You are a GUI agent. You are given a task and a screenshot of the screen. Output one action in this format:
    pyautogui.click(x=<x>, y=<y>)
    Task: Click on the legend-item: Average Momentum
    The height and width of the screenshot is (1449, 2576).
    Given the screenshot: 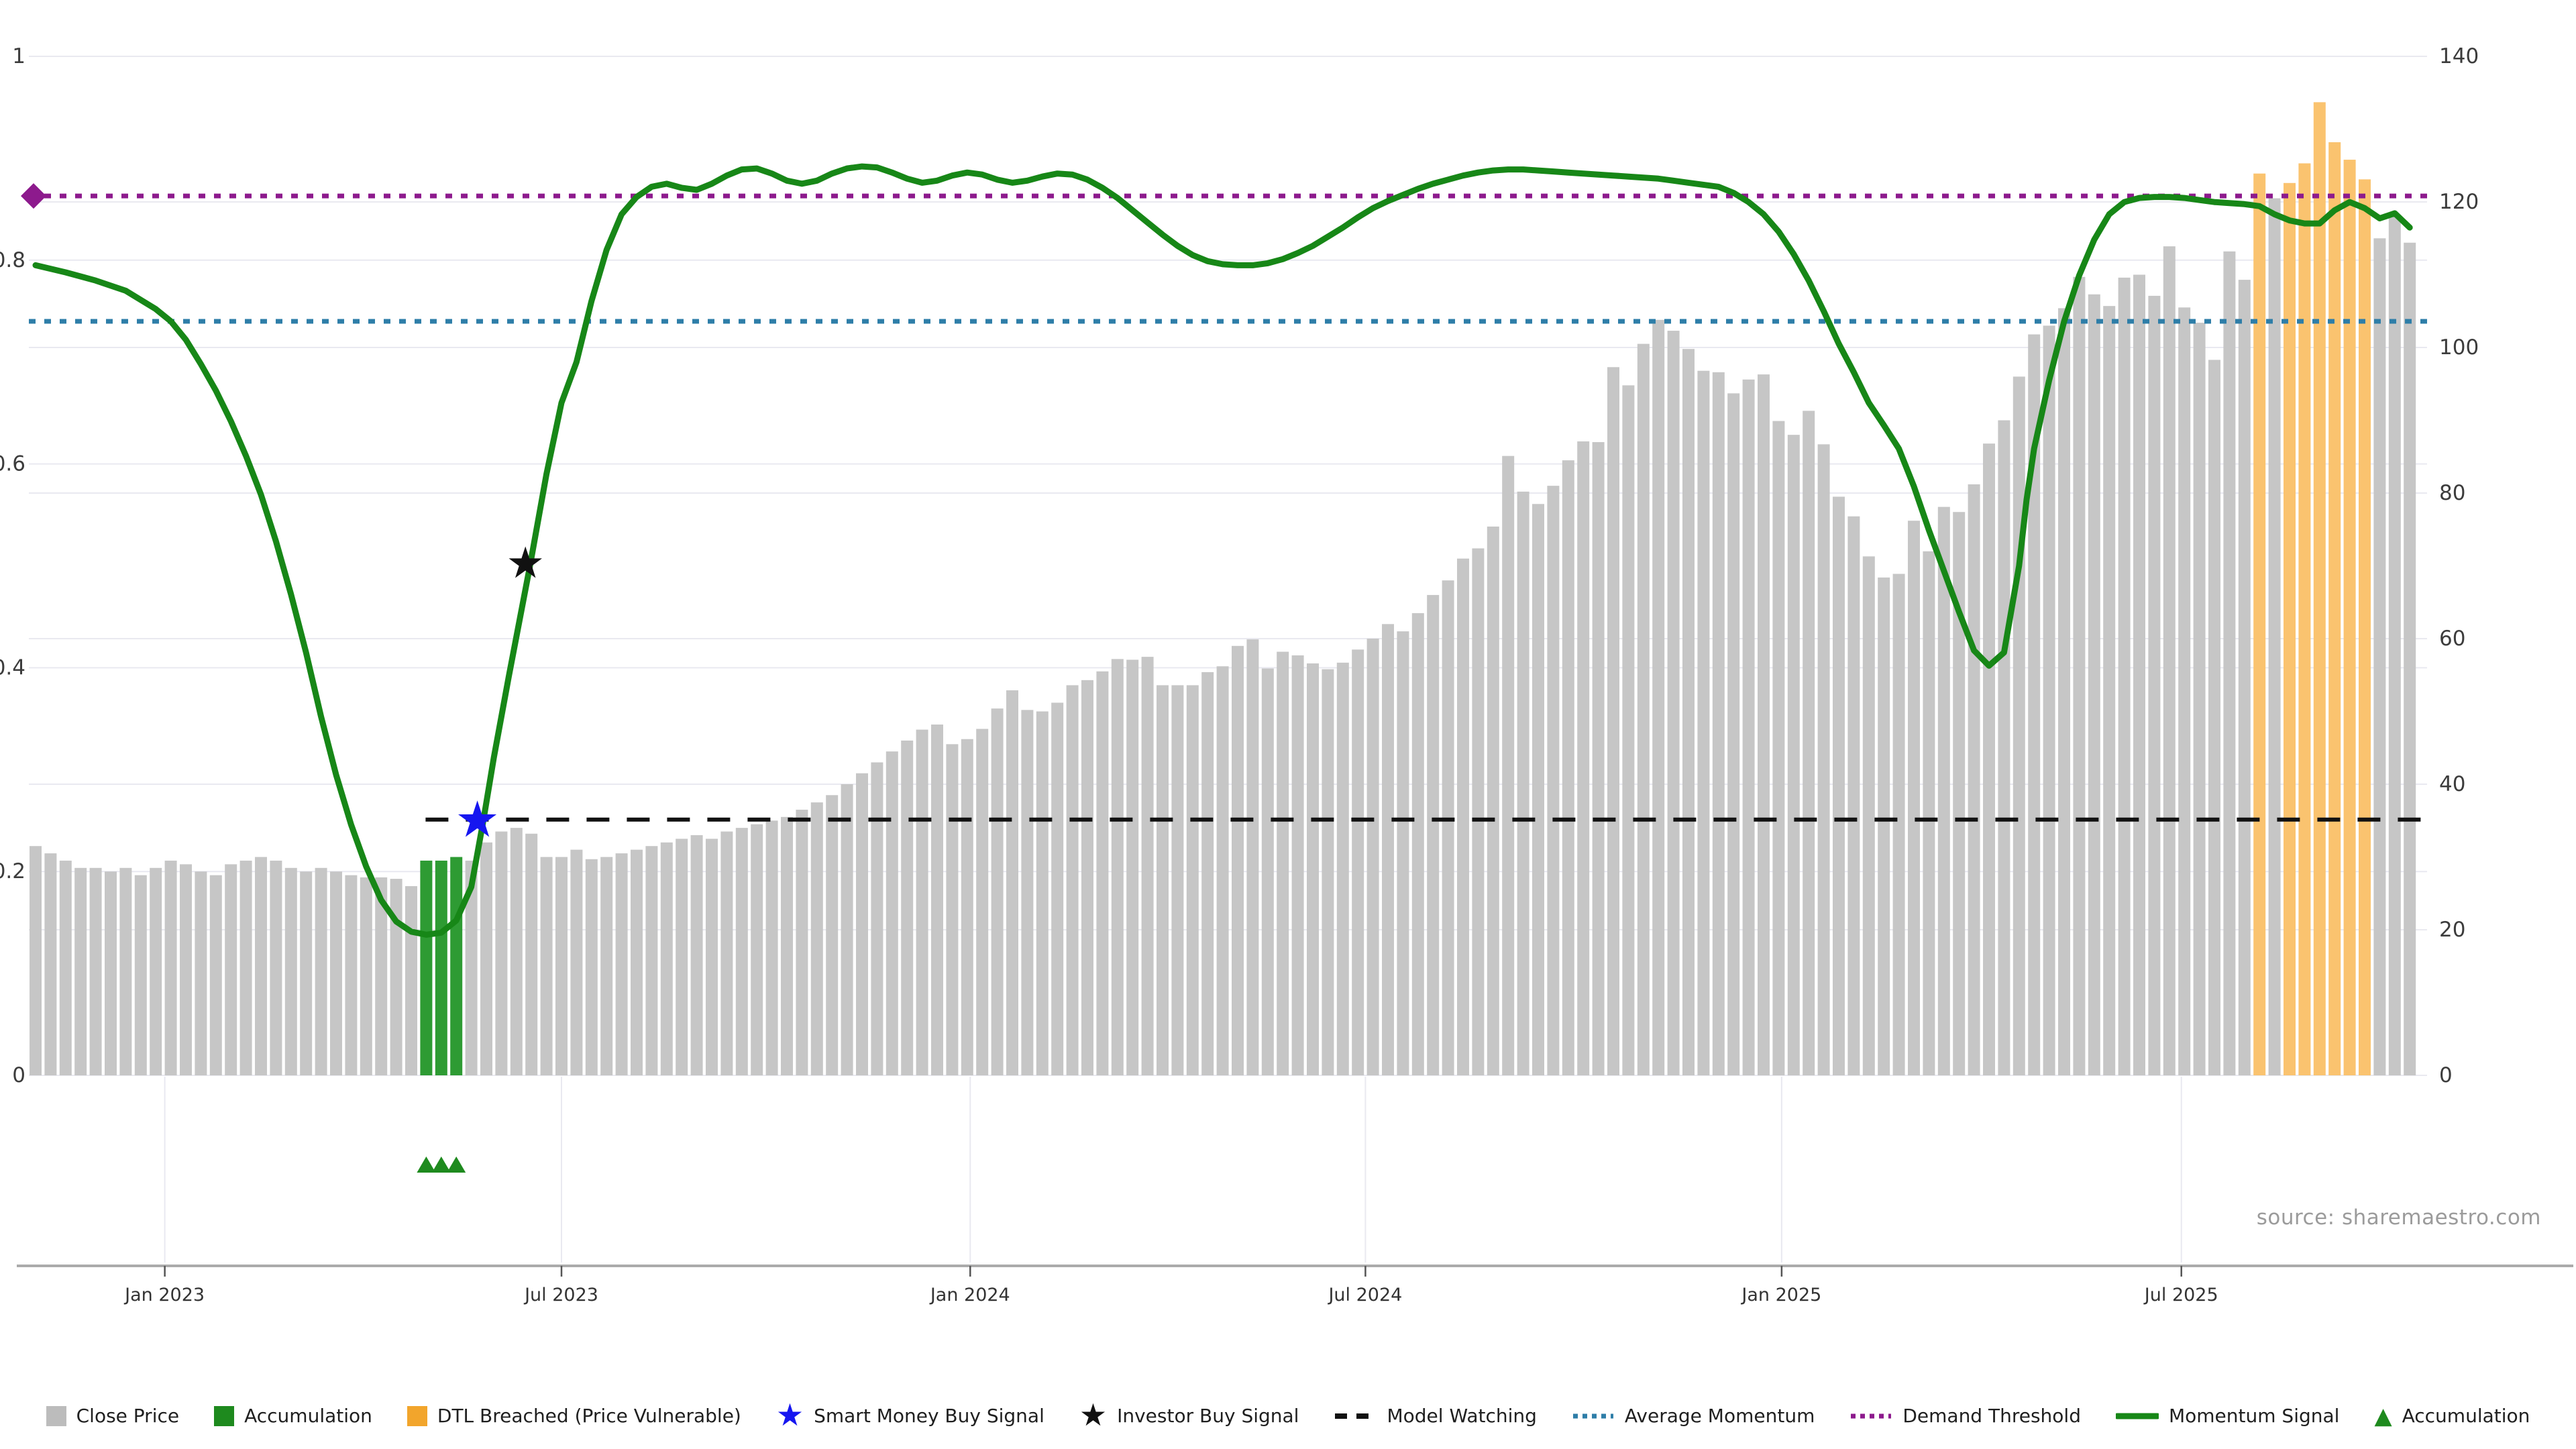 What is the action you would take?
    pyautogui.click(x=1693, y=1416)
    